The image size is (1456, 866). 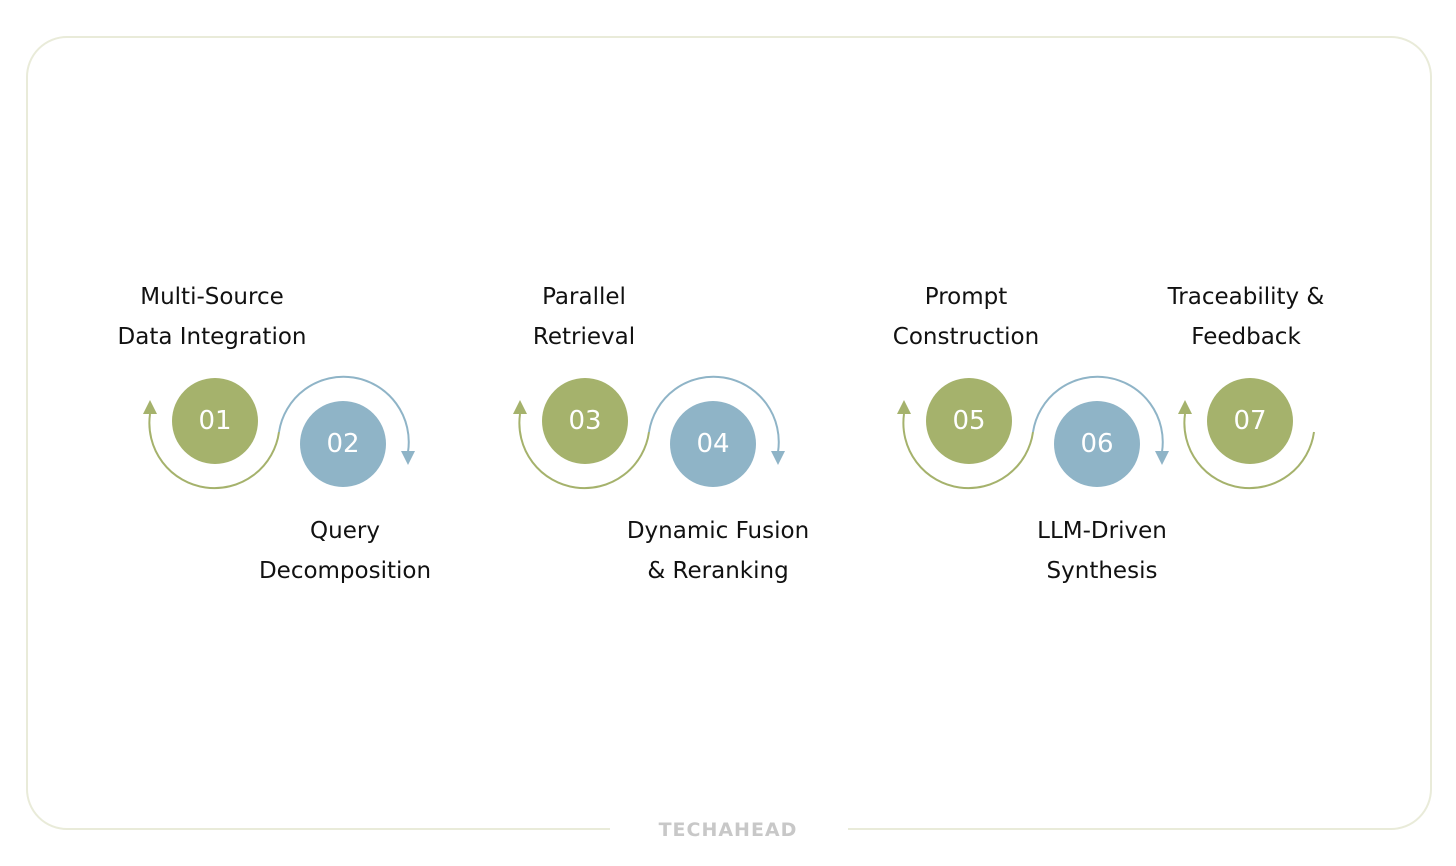 I want to click on step-number: 01, so click(x=214, y=421).